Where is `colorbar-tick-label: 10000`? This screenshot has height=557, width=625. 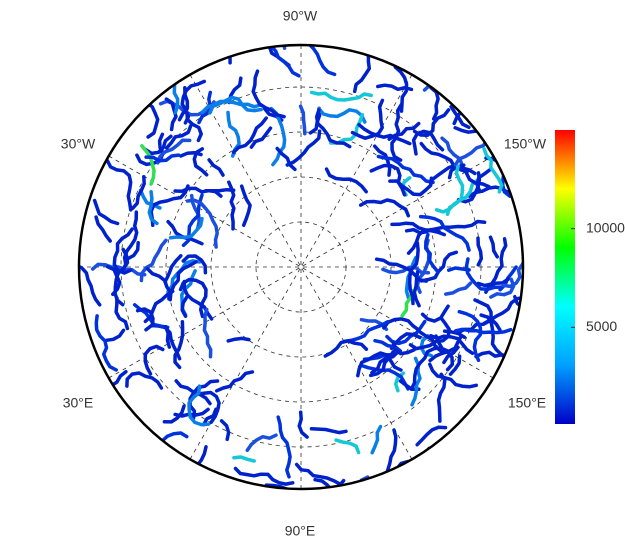
colorbar-tick-label: 10000 is located at coordinates (605, 227).